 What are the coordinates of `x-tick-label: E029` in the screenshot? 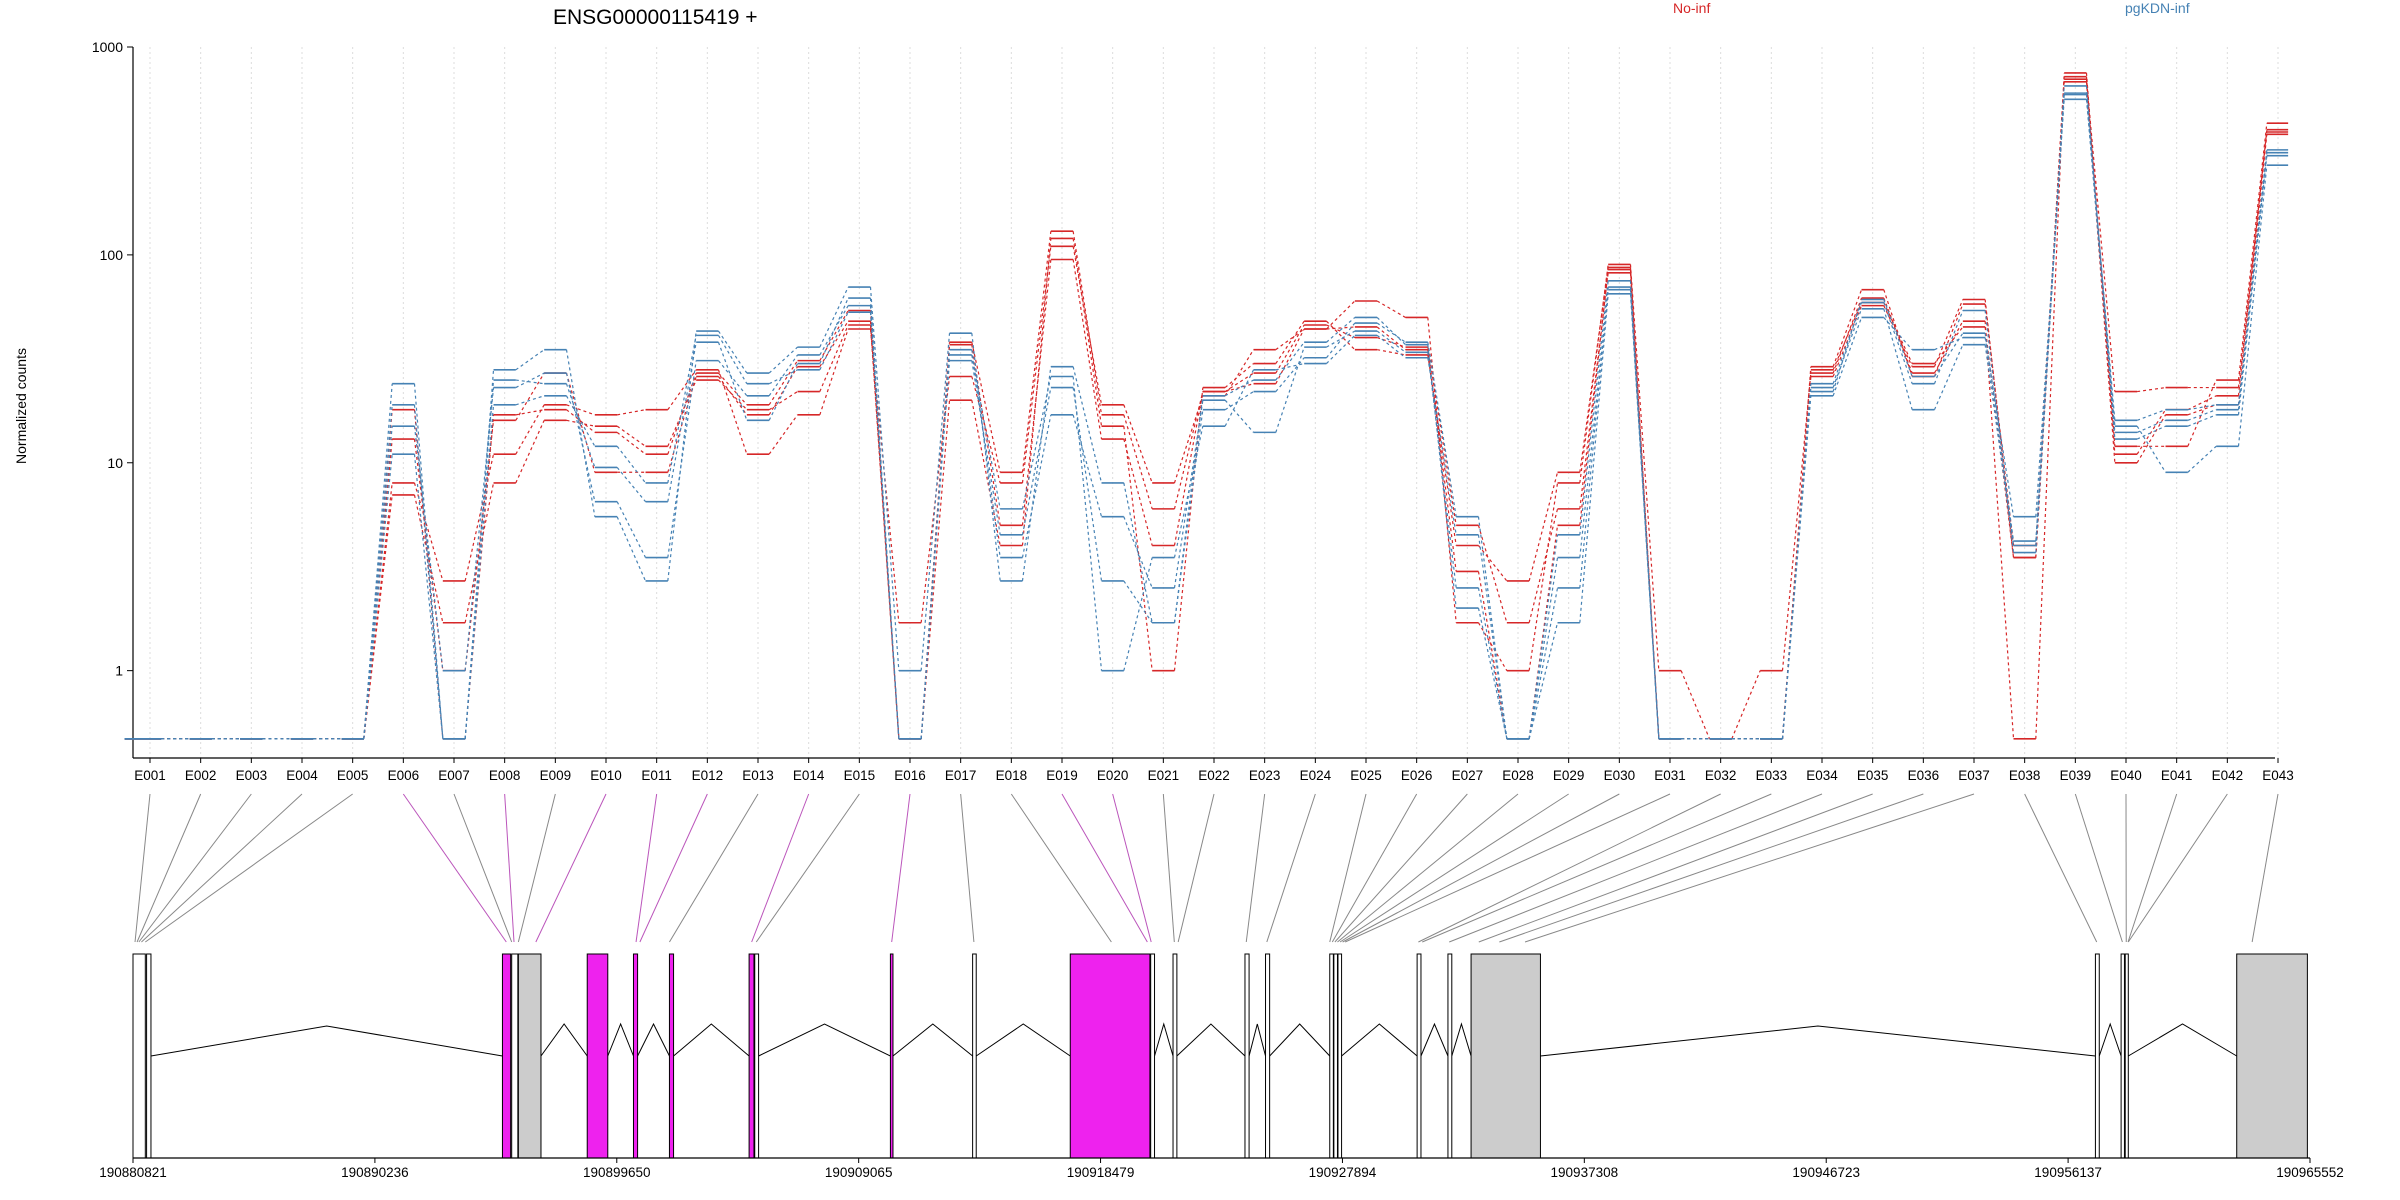 It's located at (1569, 775).